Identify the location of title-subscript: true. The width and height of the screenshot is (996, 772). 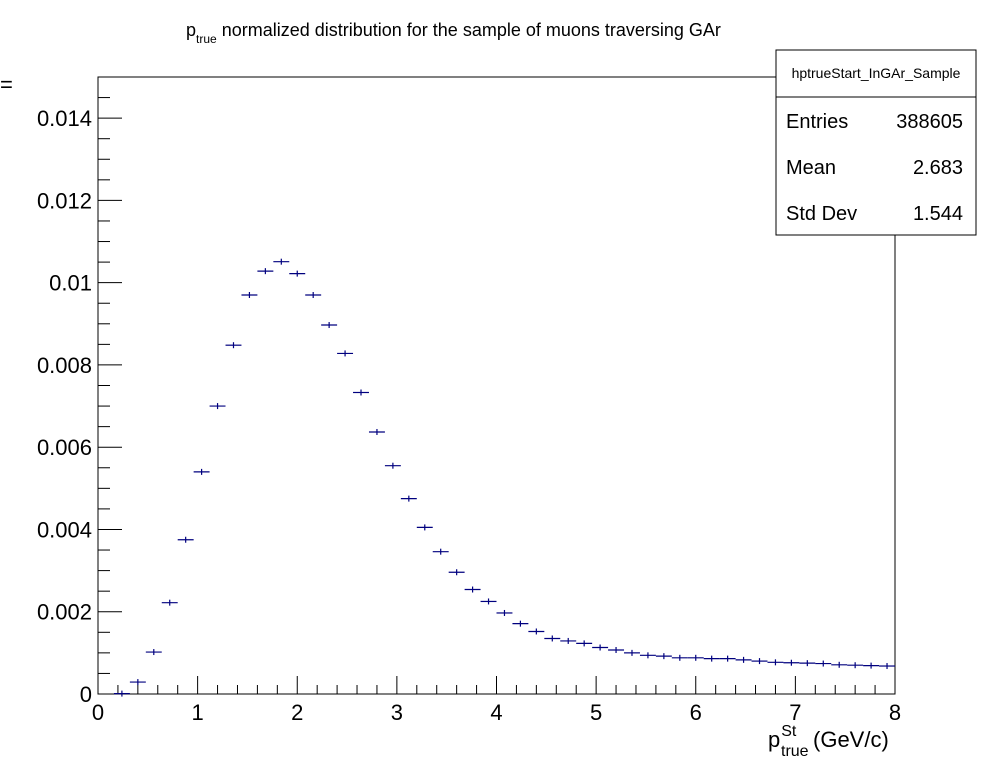
(206, 39).